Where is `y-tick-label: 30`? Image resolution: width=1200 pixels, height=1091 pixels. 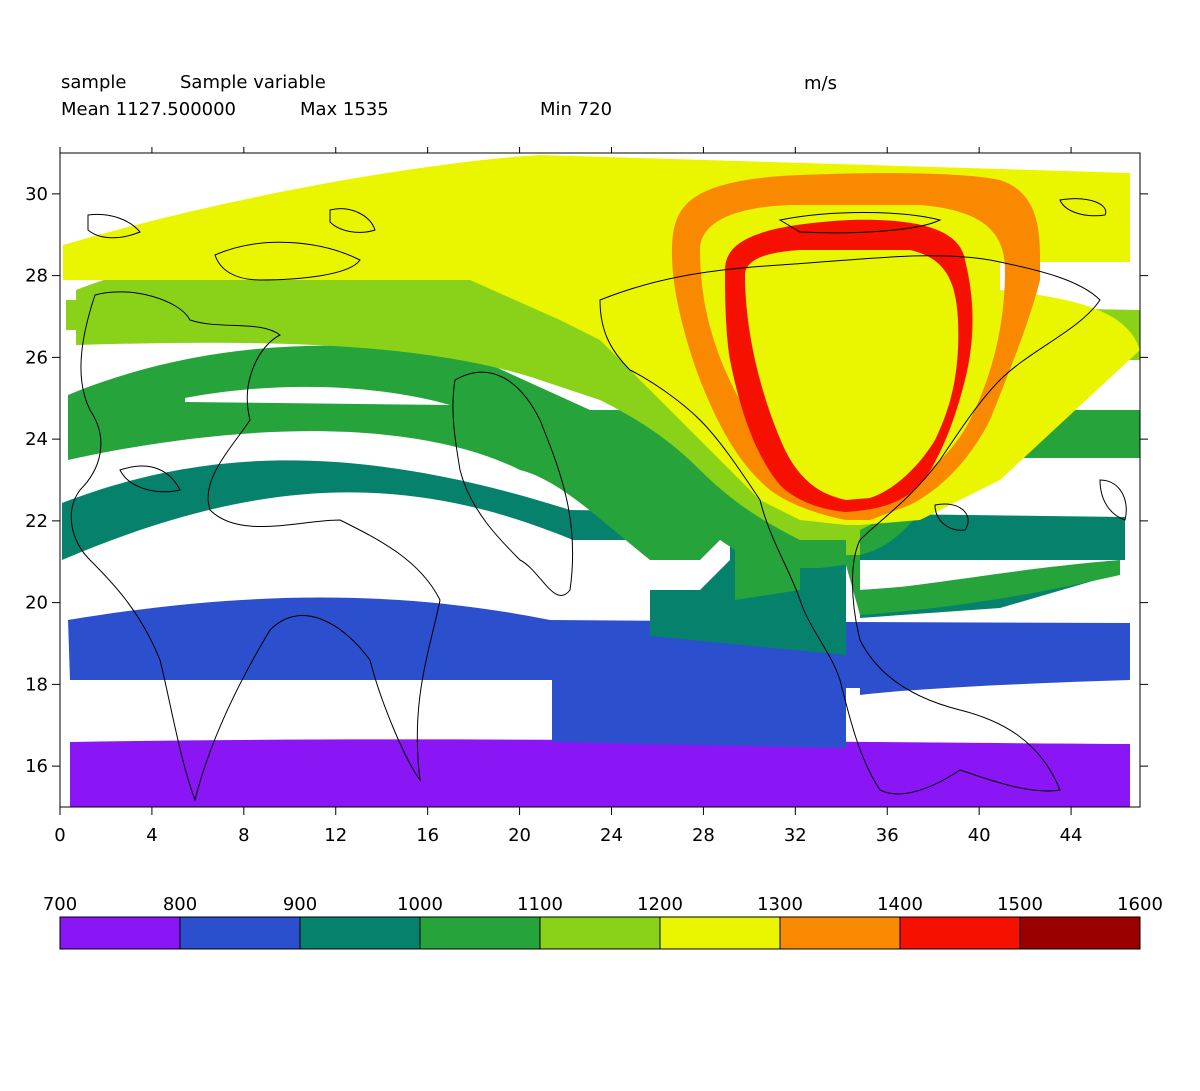
y-tick-label: 30 is located at coordinates (36, 194).